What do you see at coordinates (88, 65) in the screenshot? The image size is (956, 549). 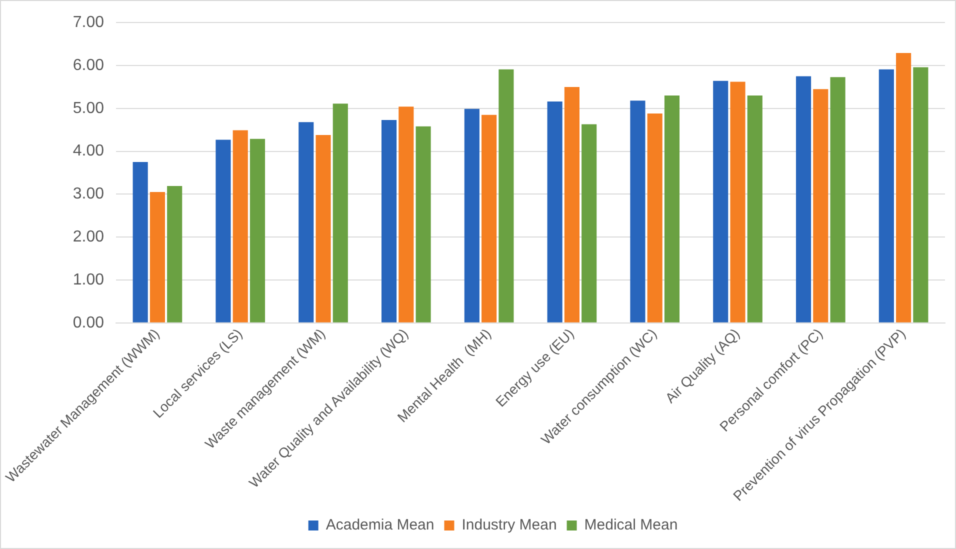 I see `y-tick-label: 6.00` at bounding box center [88, 65].